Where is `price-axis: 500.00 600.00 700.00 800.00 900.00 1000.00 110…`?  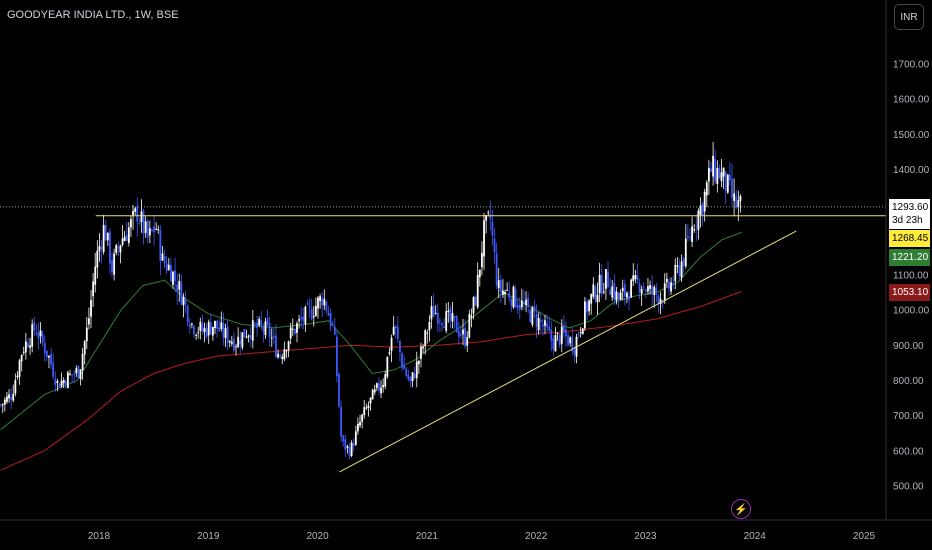
price-axis: 500.00 600.00 700.00 800.00 900.00 1000.00 110… is located at coordinates (907, 260).